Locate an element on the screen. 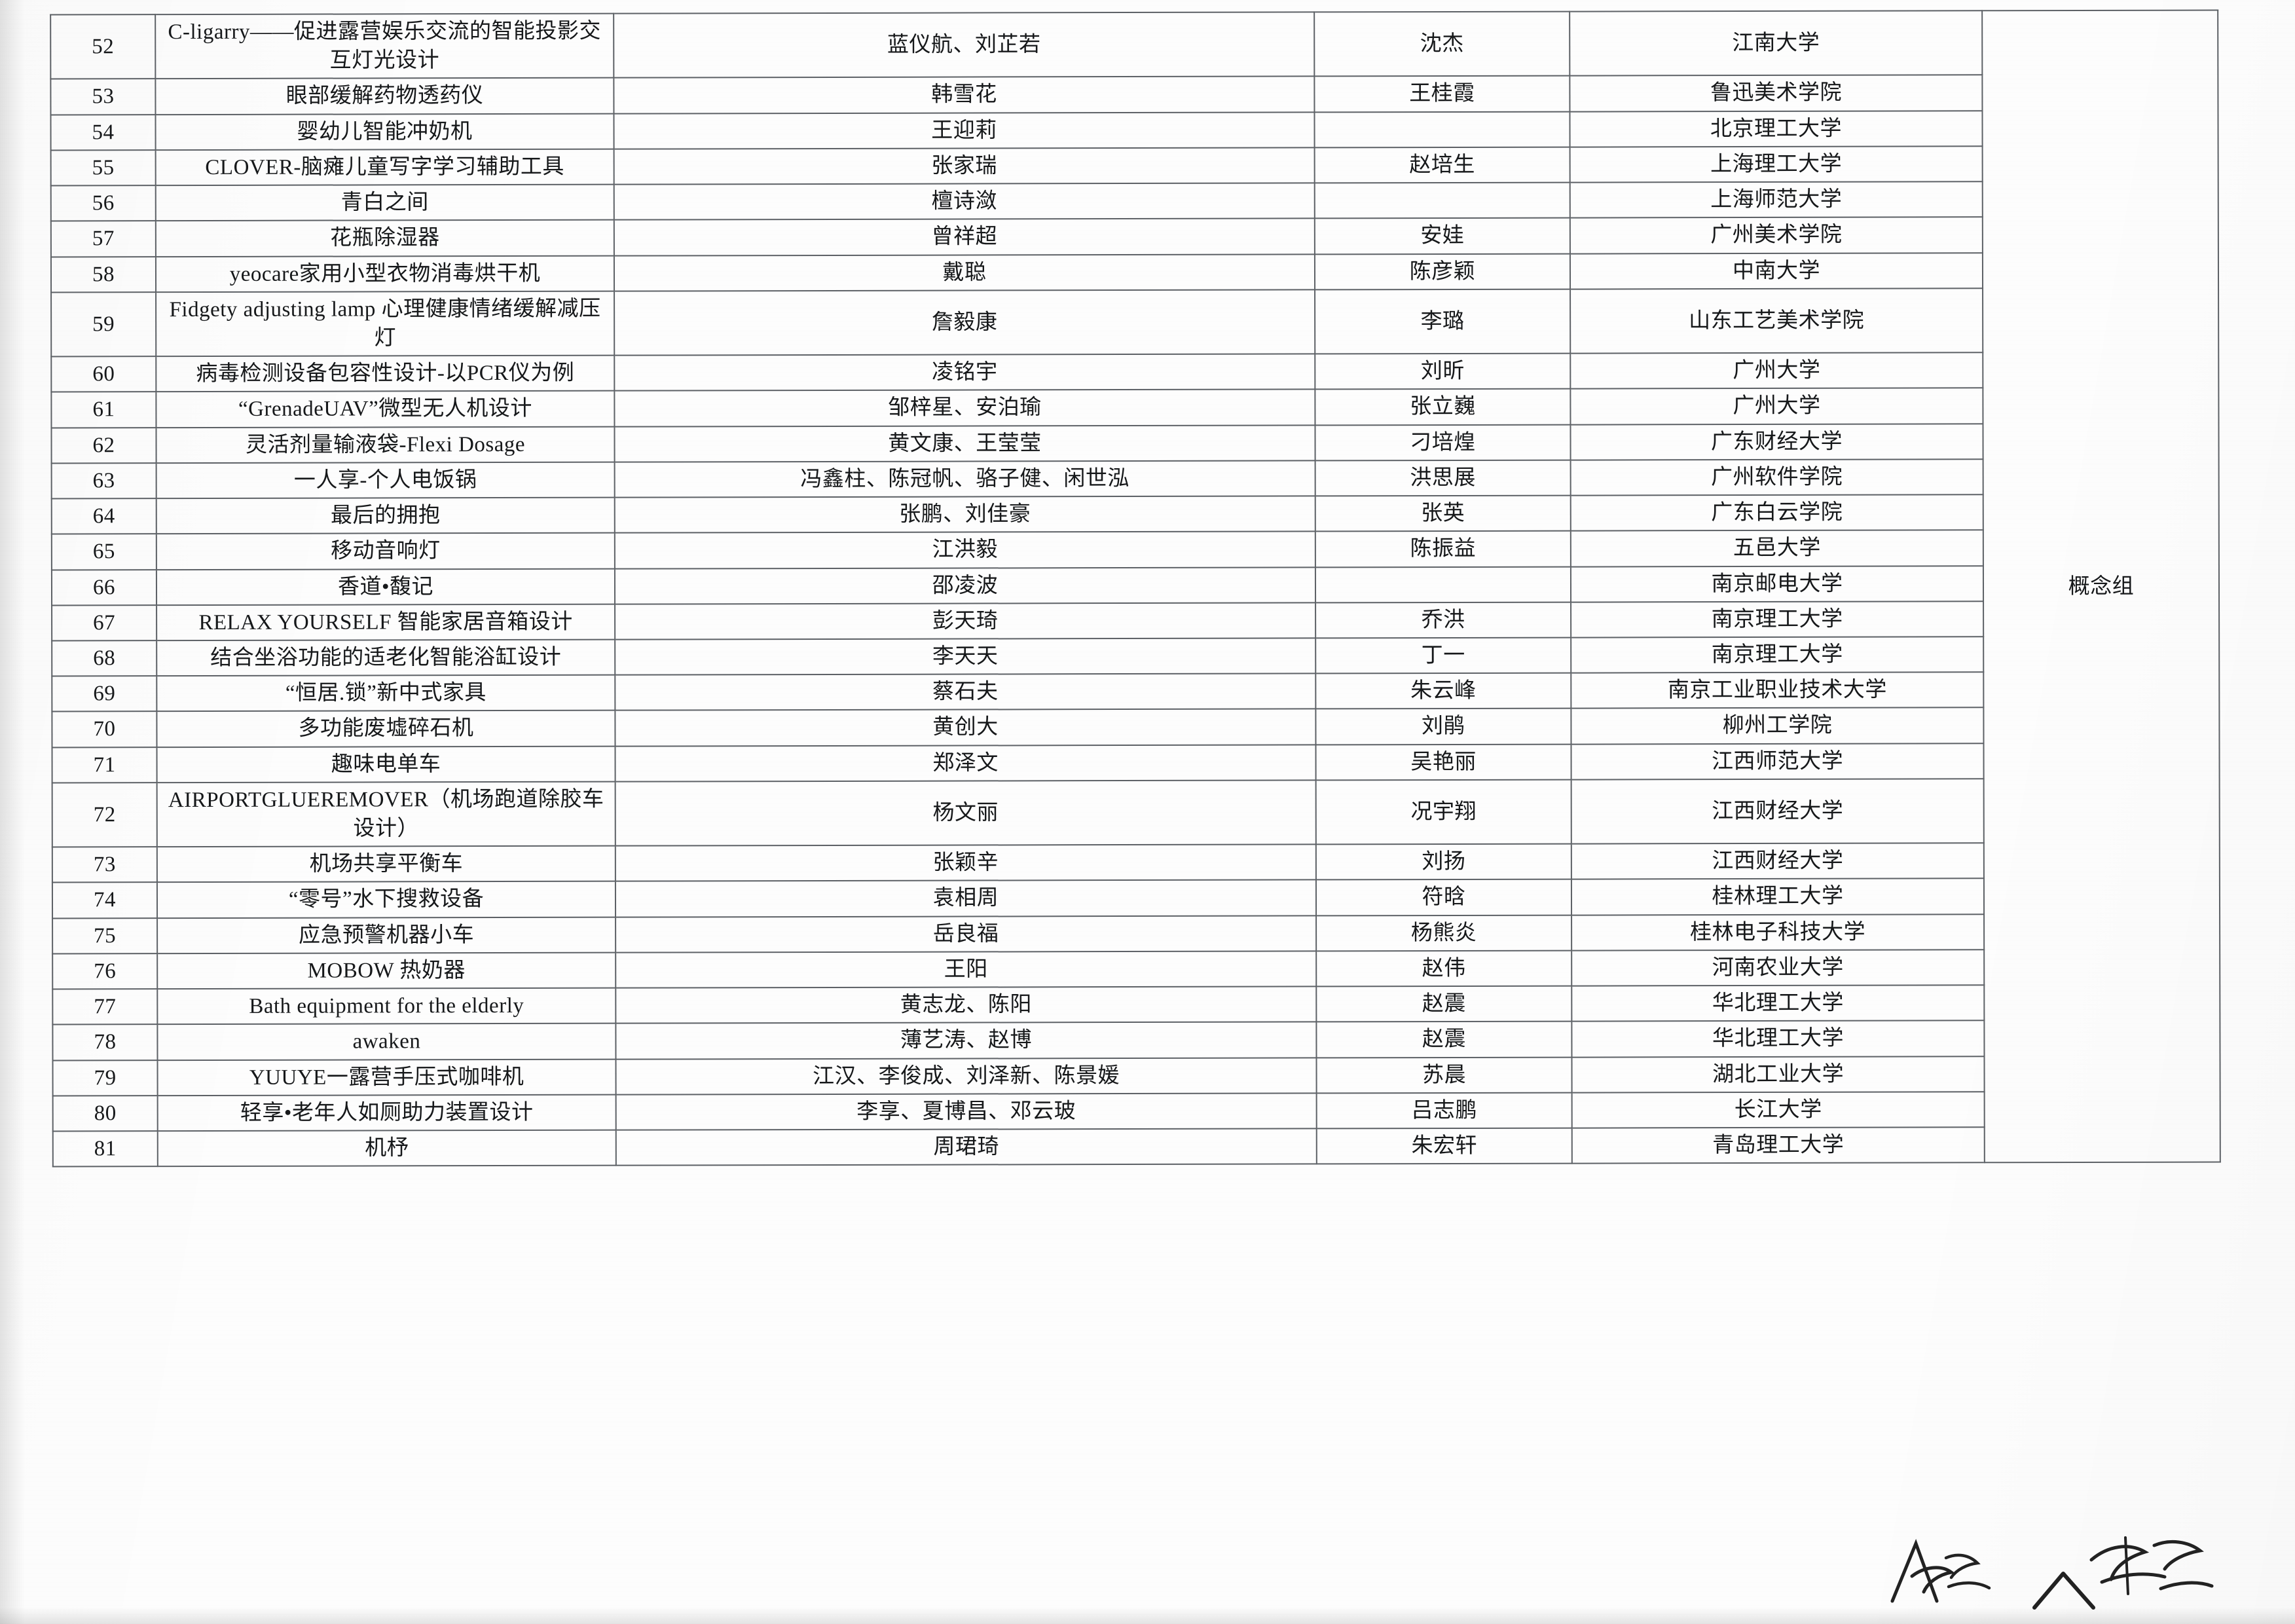 The height and width of the screenshot is (1624, 2295). row-number-cell: 57 is located at coordinates (103, 239).